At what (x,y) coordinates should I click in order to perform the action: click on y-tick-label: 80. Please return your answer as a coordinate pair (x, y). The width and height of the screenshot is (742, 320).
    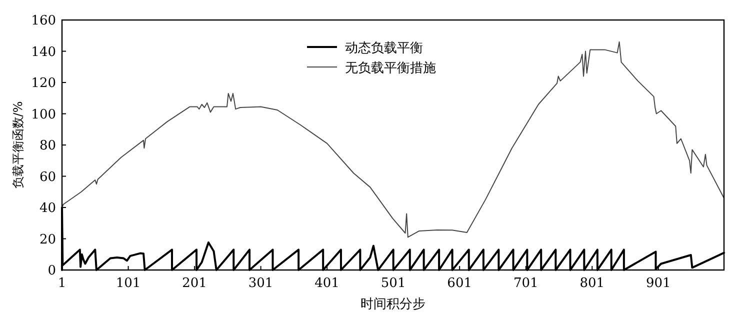
    Looking at the image, I should click on (47, 146).